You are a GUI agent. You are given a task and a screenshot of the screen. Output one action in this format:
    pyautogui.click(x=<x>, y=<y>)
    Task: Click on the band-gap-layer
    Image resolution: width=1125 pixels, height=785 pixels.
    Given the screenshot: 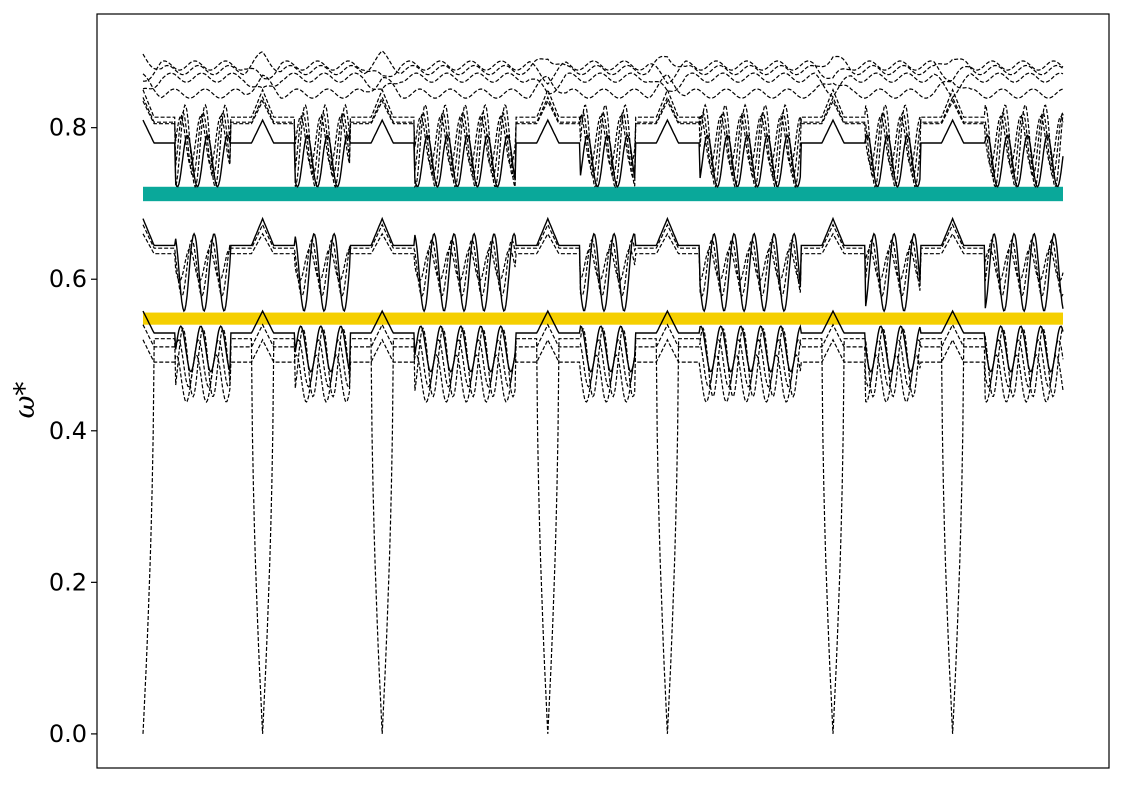 What is the action you would take?
    pyautogui.click(x=603, y=255)
    